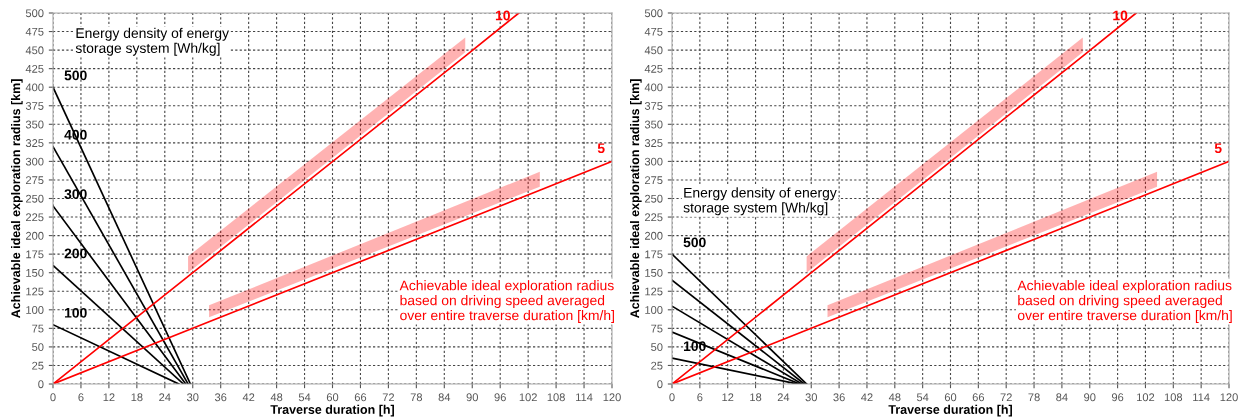 This screenshot has height=419, width=1242. I want to click on series-label: 100, so click(75, 312).